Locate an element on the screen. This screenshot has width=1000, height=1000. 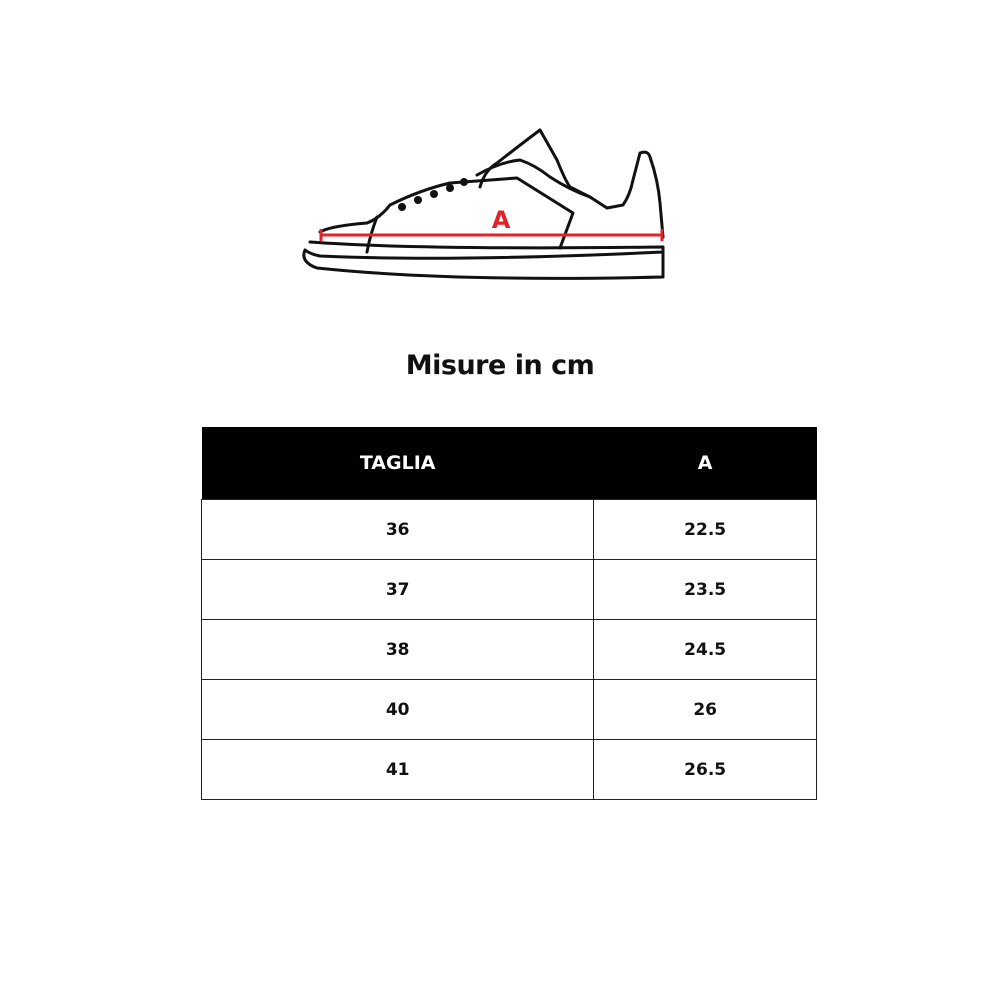
size-cell: 40 is located at coordinates (397, 709).